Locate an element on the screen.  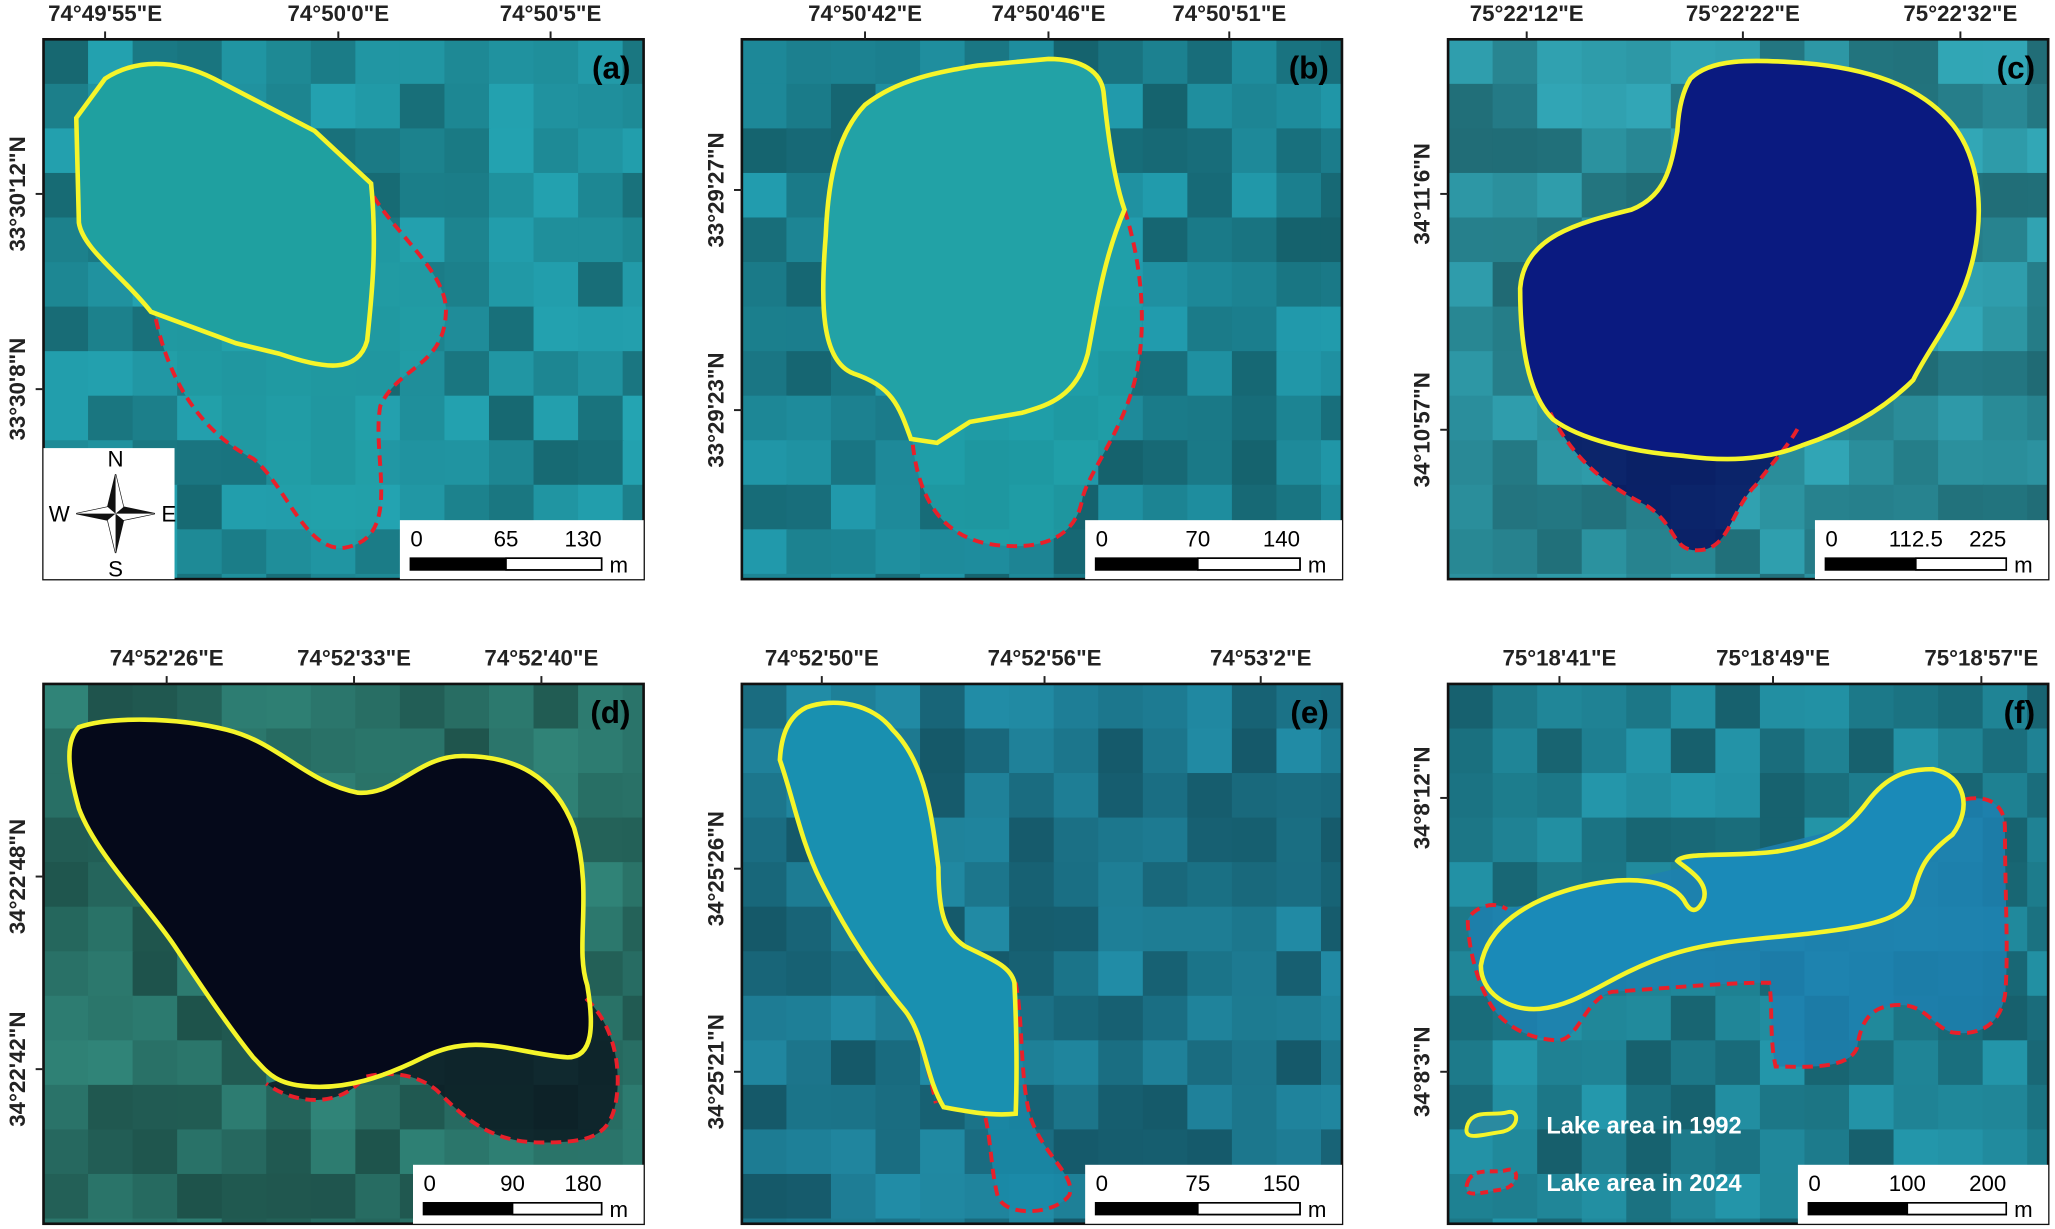
scale-label: 225 is located at coordinates (1987, 538).